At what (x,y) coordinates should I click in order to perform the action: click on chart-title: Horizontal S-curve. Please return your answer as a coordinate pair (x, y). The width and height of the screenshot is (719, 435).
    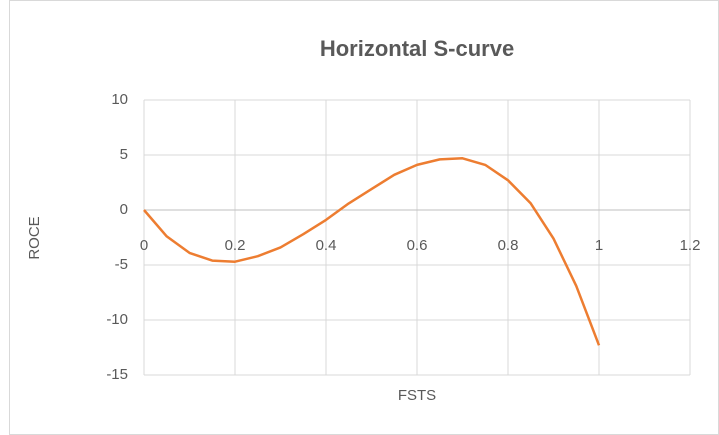
    Looking at the image, I should click on (417, 48).